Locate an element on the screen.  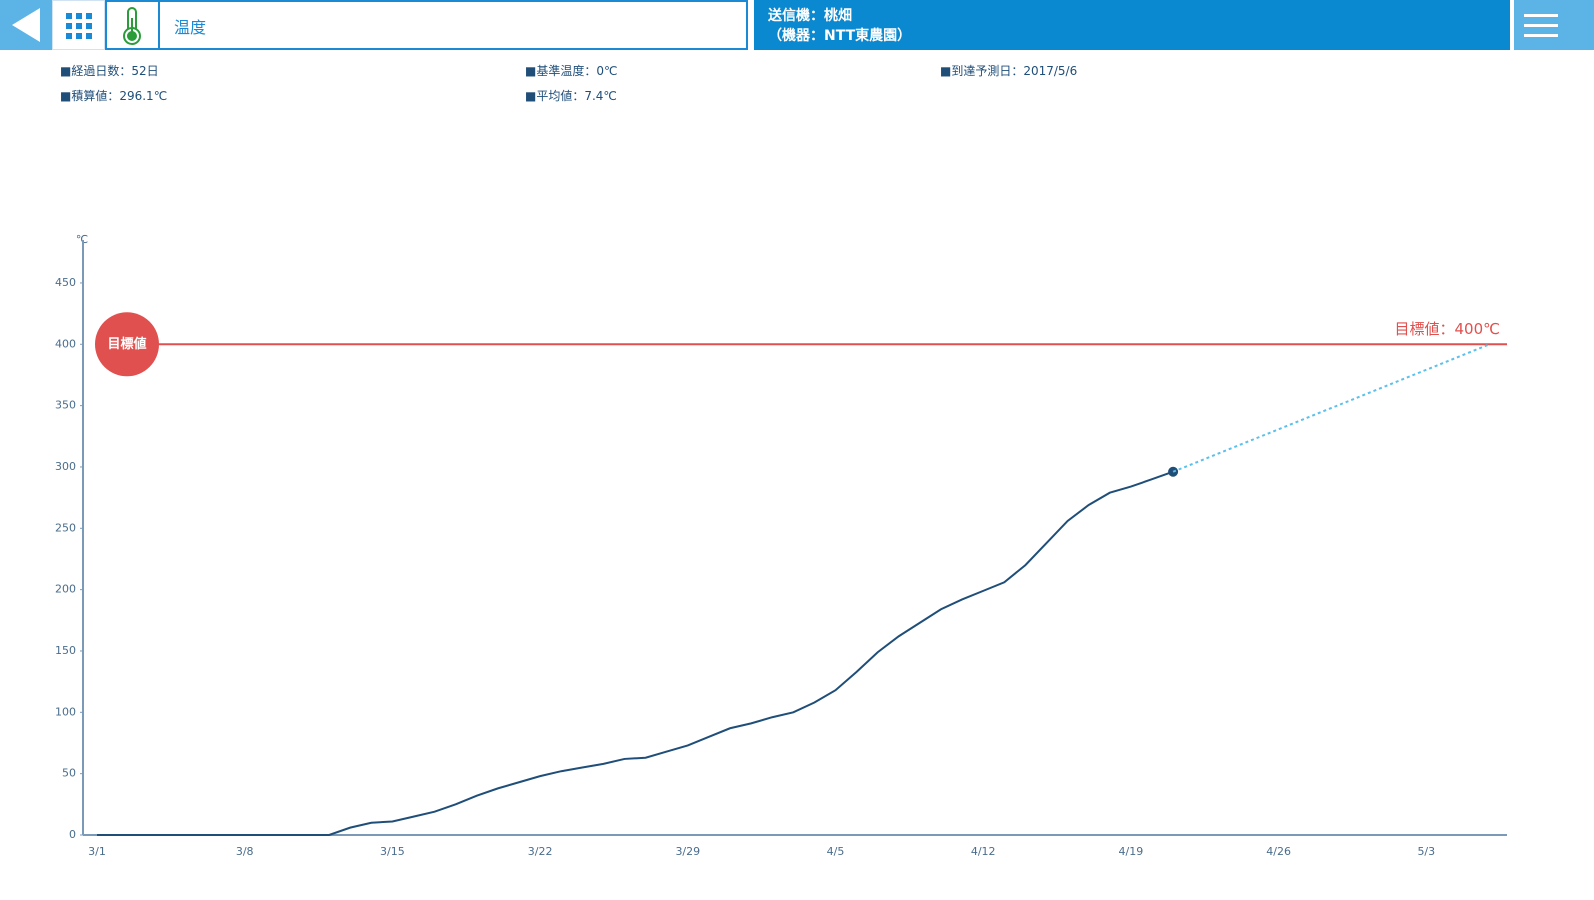
projection-line is located at coordinates (1331, 408).